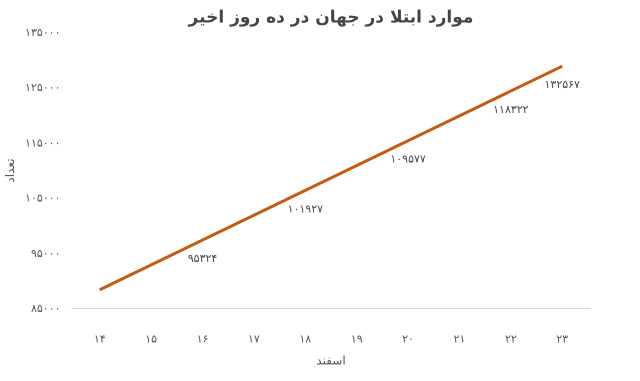 The height and width of the screenshot is (381, 640). Describe the element at coordinates (510, 339) in the screenshot. I see `x-tick-label: ۲۲` at that location.